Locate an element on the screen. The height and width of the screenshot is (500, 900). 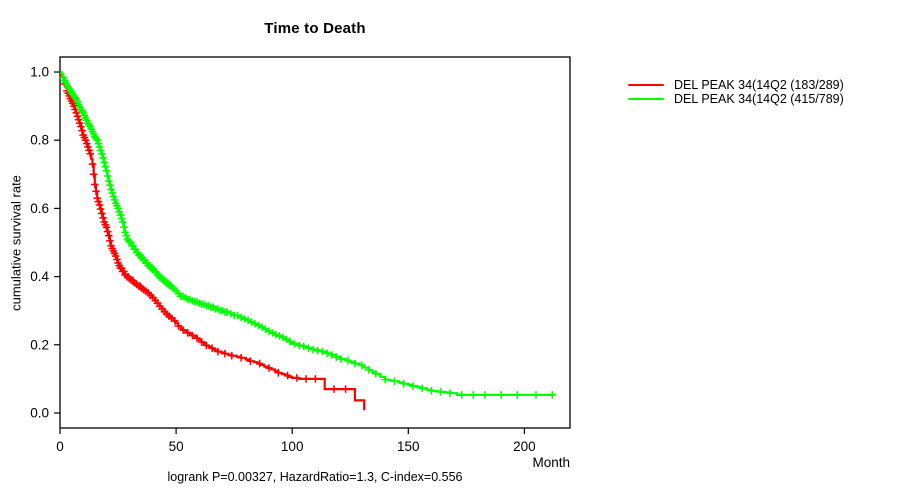
legend-item-red: DEL PEAK 34(14Q2 (183/289) is located at coordinates (736, 85).